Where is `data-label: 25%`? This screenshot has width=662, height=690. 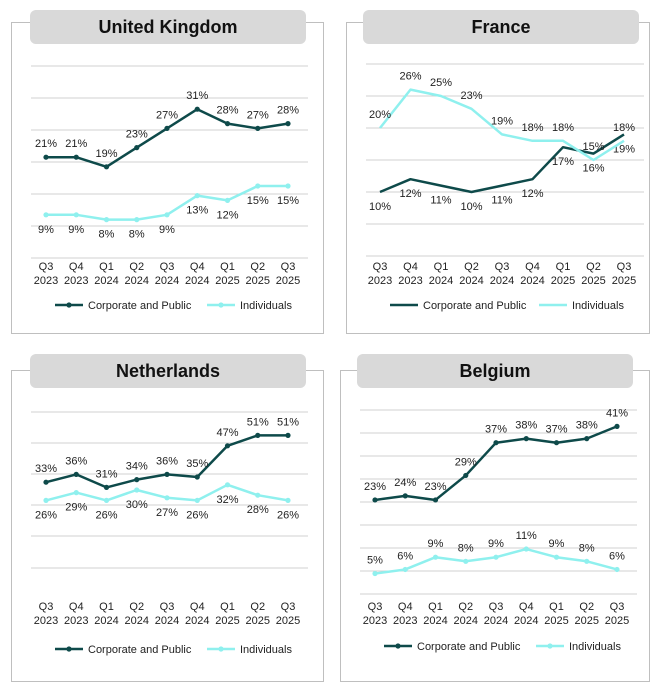 data-label: 25% is located at coordinates (441, 83).